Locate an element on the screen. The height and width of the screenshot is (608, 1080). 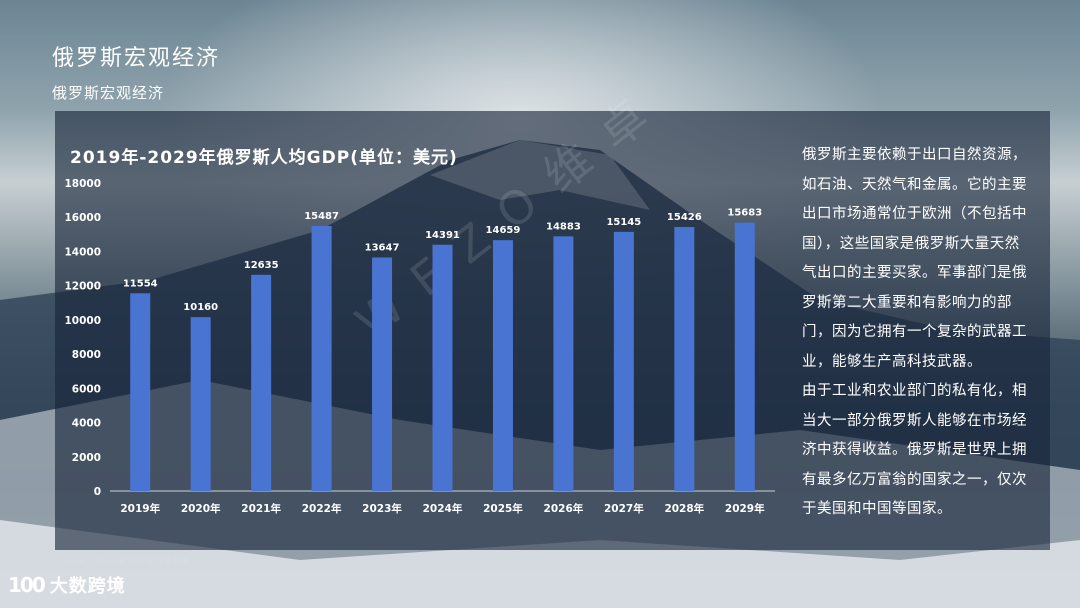
x-tick-label: 2019年 is located at coordinates (140, 508).